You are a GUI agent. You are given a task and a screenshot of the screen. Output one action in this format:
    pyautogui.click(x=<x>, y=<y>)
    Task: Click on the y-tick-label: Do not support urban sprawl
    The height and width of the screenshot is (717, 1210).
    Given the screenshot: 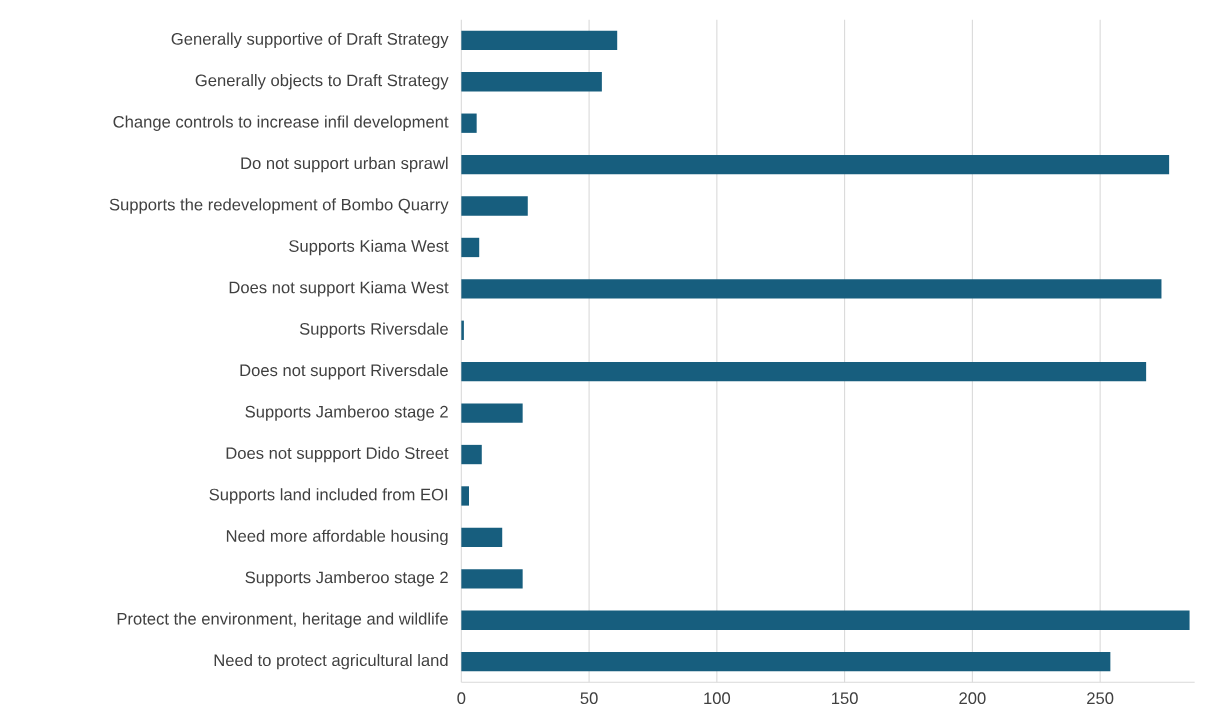 What is the action you would take?
    pyautogui.click(x=344, y=164)
    